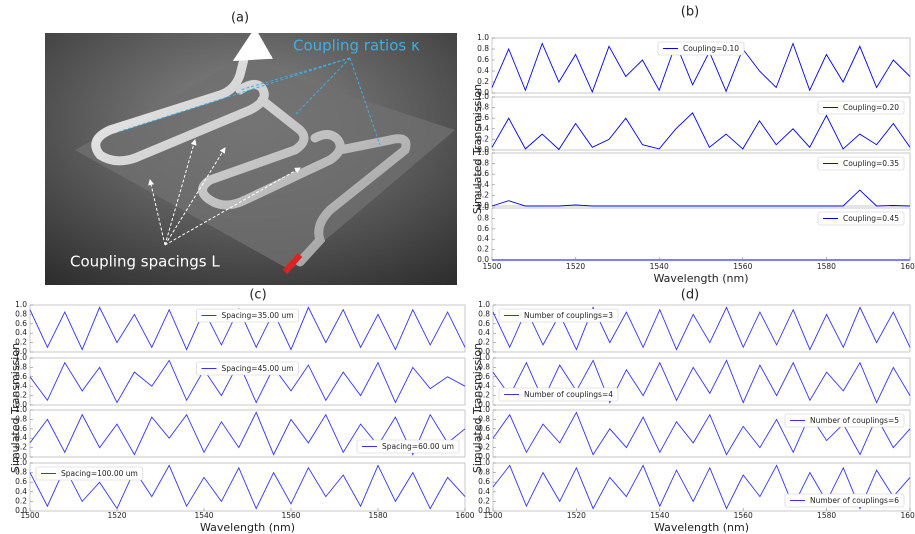  Describe the element at coordinates (694, 381) in the screenshot. I see `subplot: 0.00.20.40.60.81.0 Number of couplings=4` at that location.